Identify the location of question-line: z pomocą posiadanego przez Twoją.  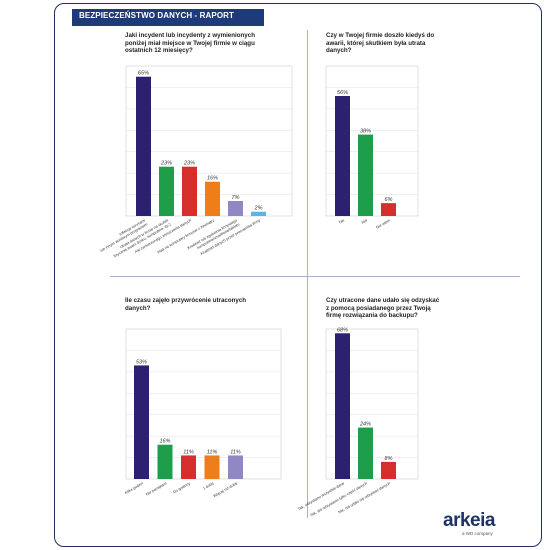
(378, 308).